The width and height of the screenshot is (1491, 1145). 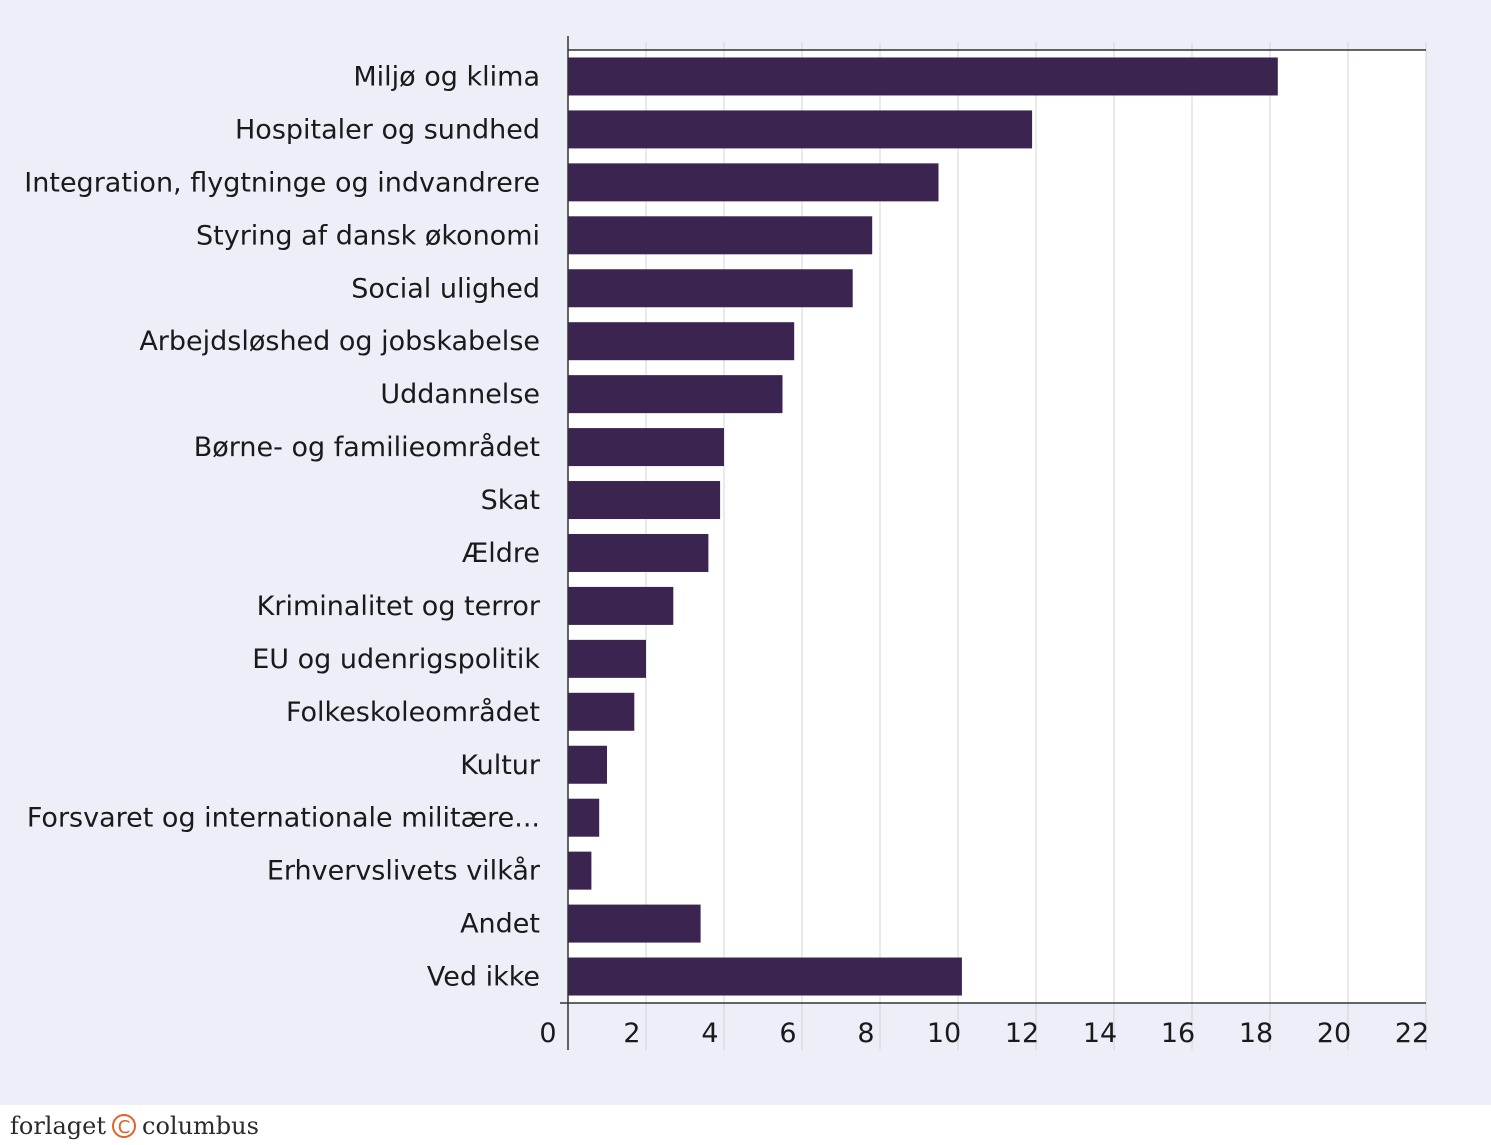 I want to click on category-label-16: Andet, so click(x=500, y=924).